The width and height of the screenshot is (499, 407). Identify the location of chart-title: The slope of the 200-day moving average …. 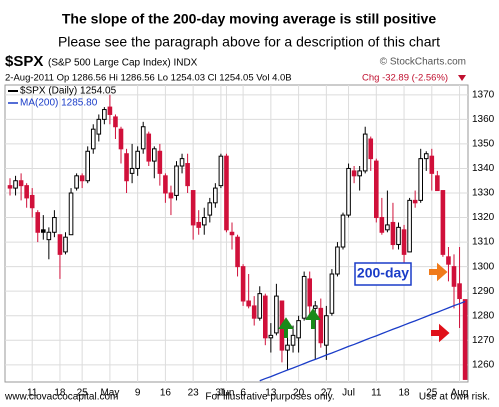
(249, 19).